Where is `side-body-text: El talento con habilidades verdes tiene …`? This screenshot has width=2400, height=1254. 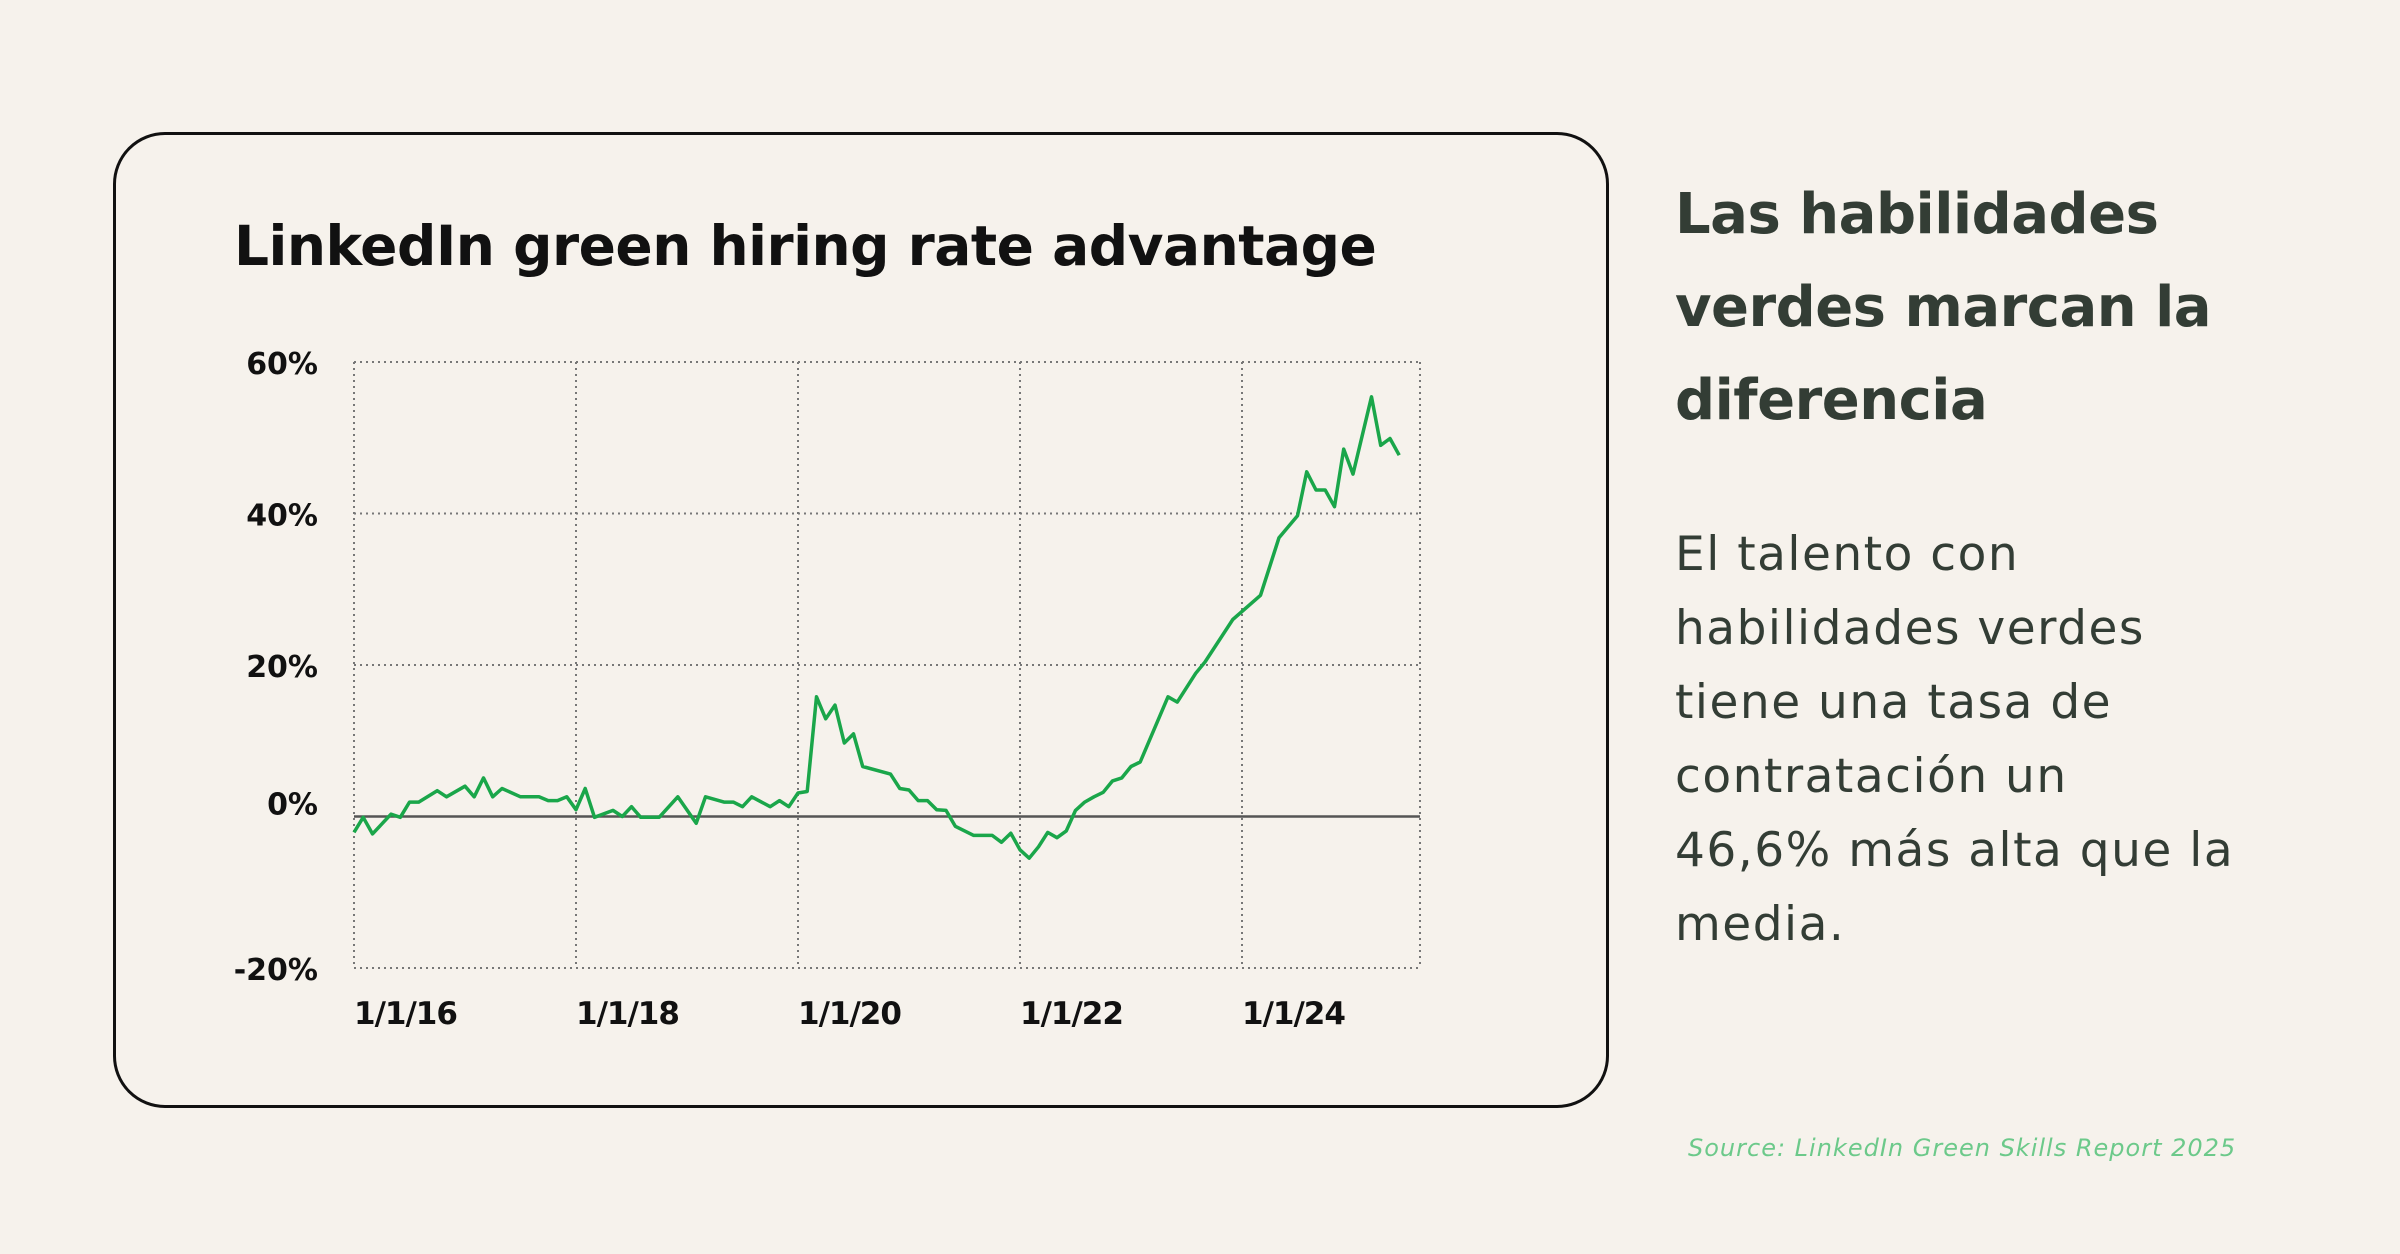
side-body-text: El talento con habilidades verdes tiene … is located at coordinates (1955, 739).